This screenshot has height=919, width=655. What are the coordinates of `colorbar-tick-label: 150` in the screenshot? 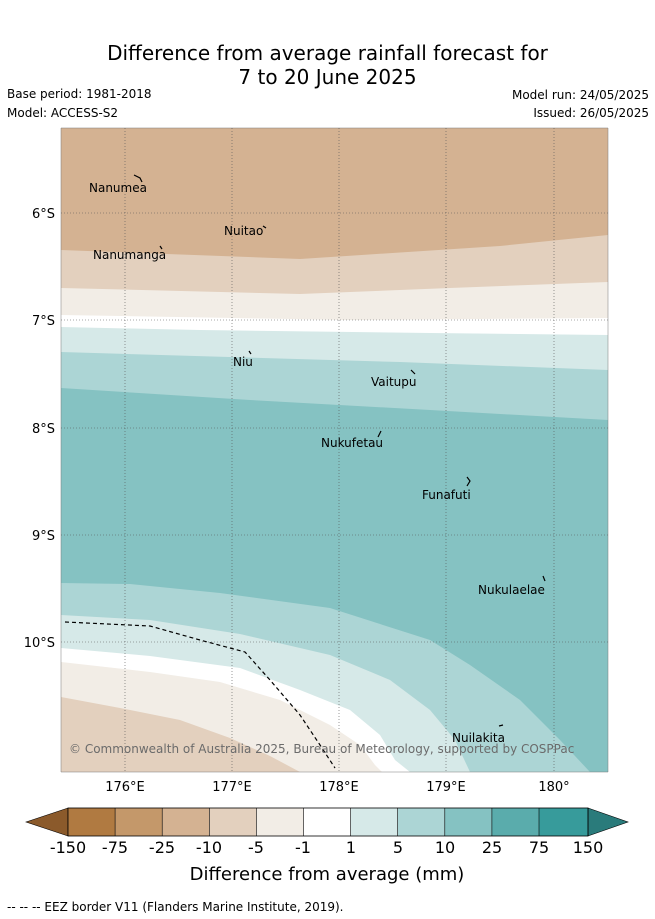 It's located at (588, 847).